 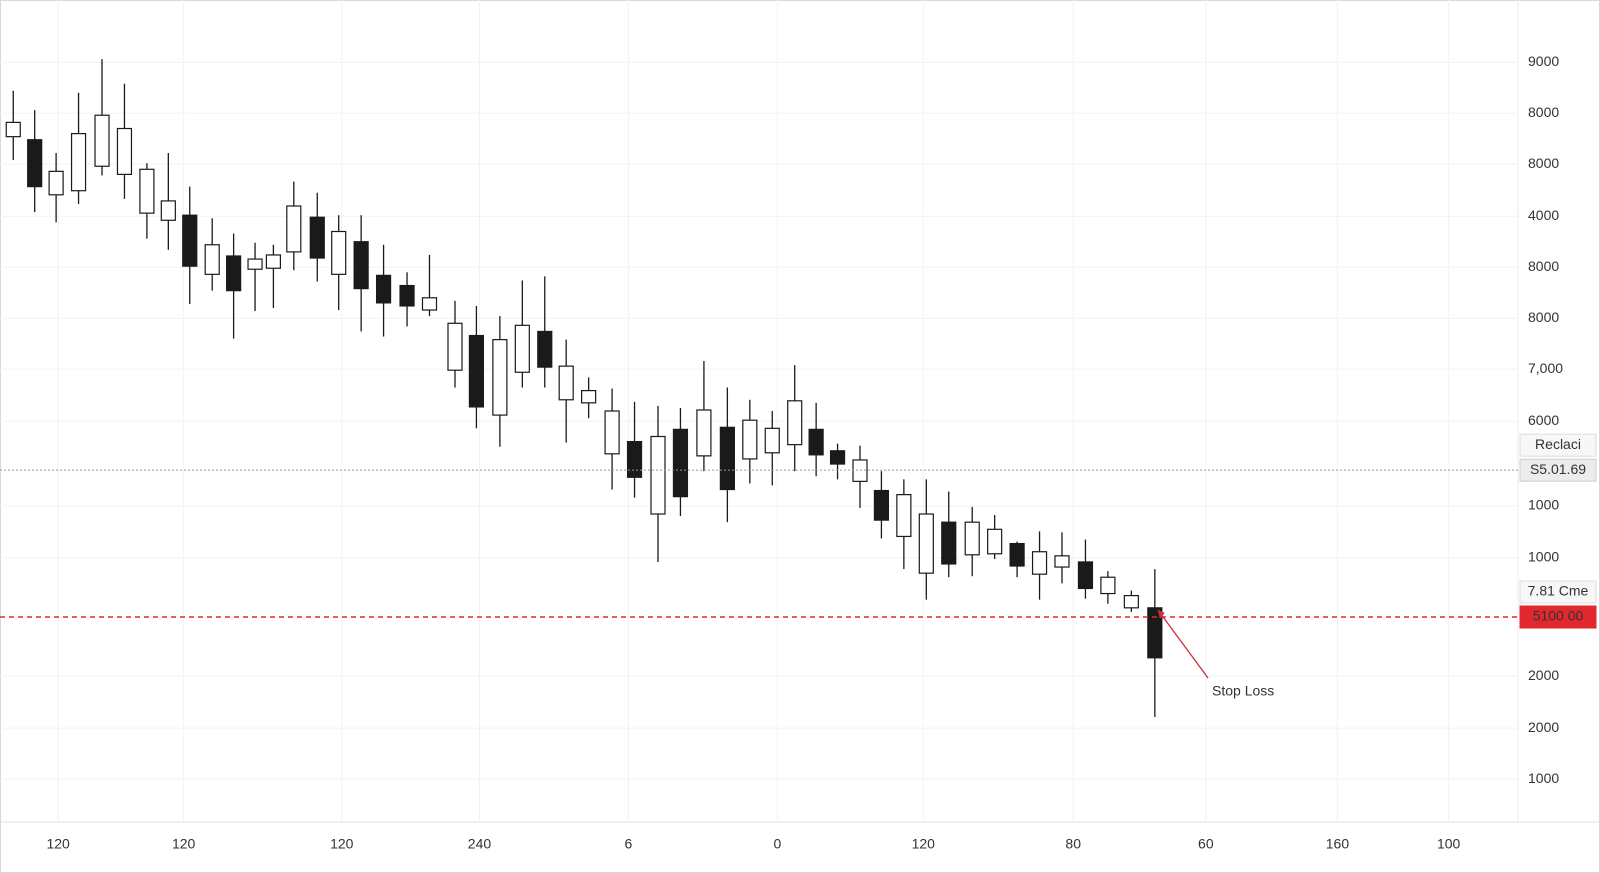 I want to click on x-tick-label: 80, so click(x=1073, y=844).